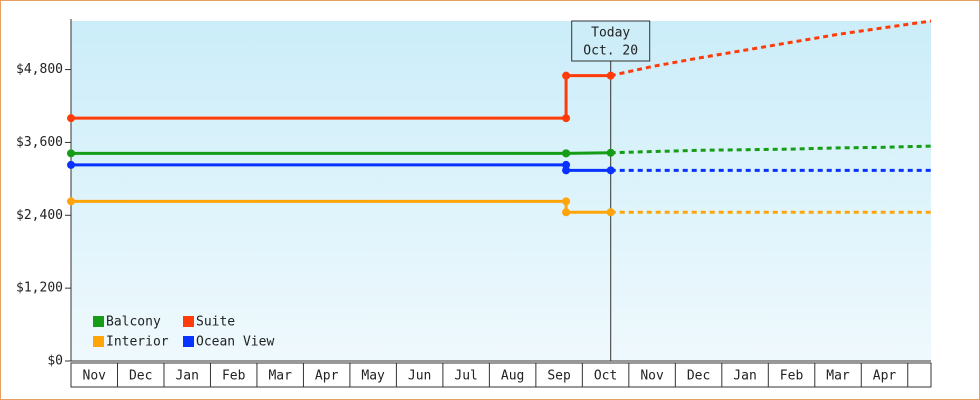 The width and height of the screenshot is (980, 400). Describe the element at coordinates (39, 142) in the screenshot. I see `y-tick-label: $3,600` at that location.